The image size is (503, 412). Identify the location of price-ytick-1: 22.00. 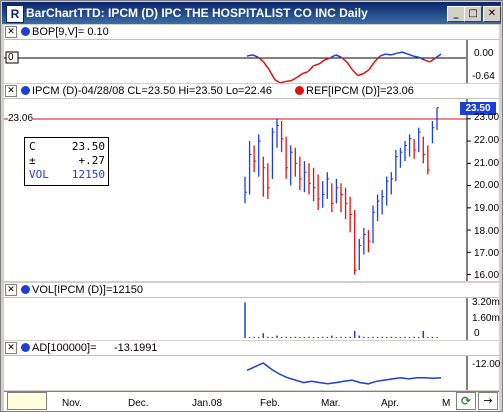
(487, 140).